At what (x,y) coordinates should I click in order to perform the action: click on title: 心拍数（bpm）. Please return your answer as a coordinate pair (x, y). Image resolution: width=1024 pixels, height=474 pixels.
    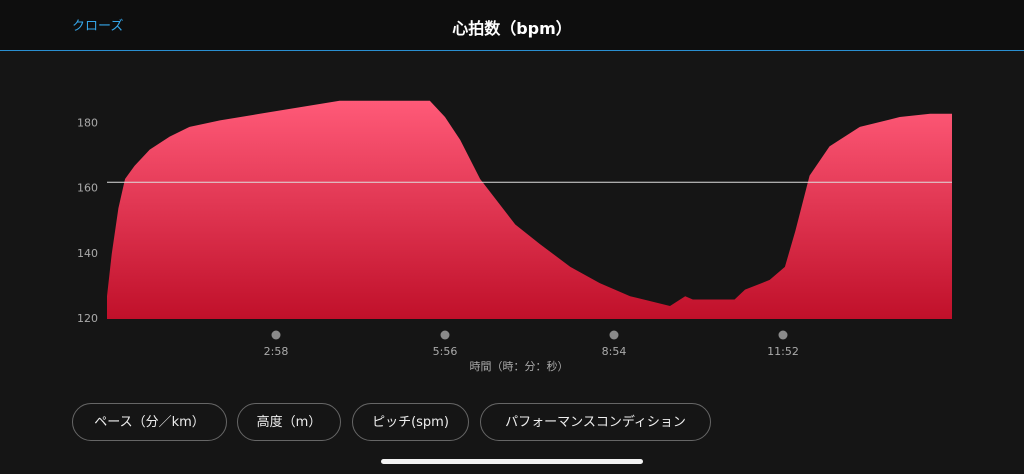
    Looking at the image, I should click on (512, 28).